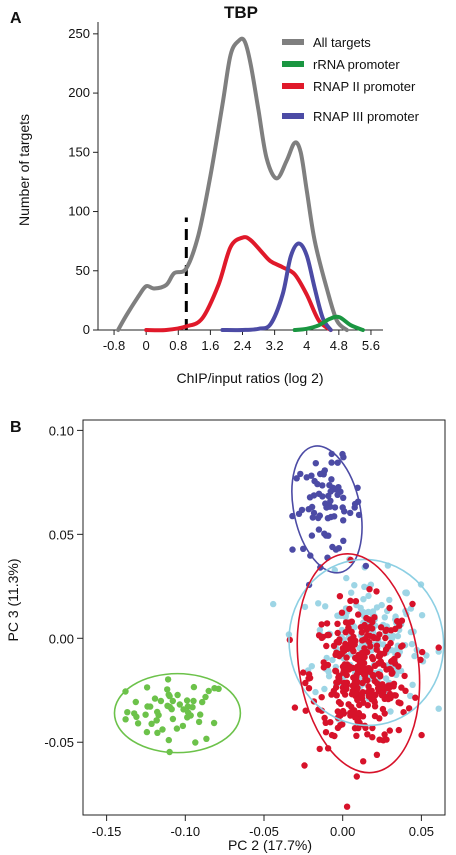 Image resolution: width=456 pixels, height=855 pixels. Describe the element at coordinates (275, 345) in the screenshot. I see `chart-a-xtick-label: 3.2` at that location.